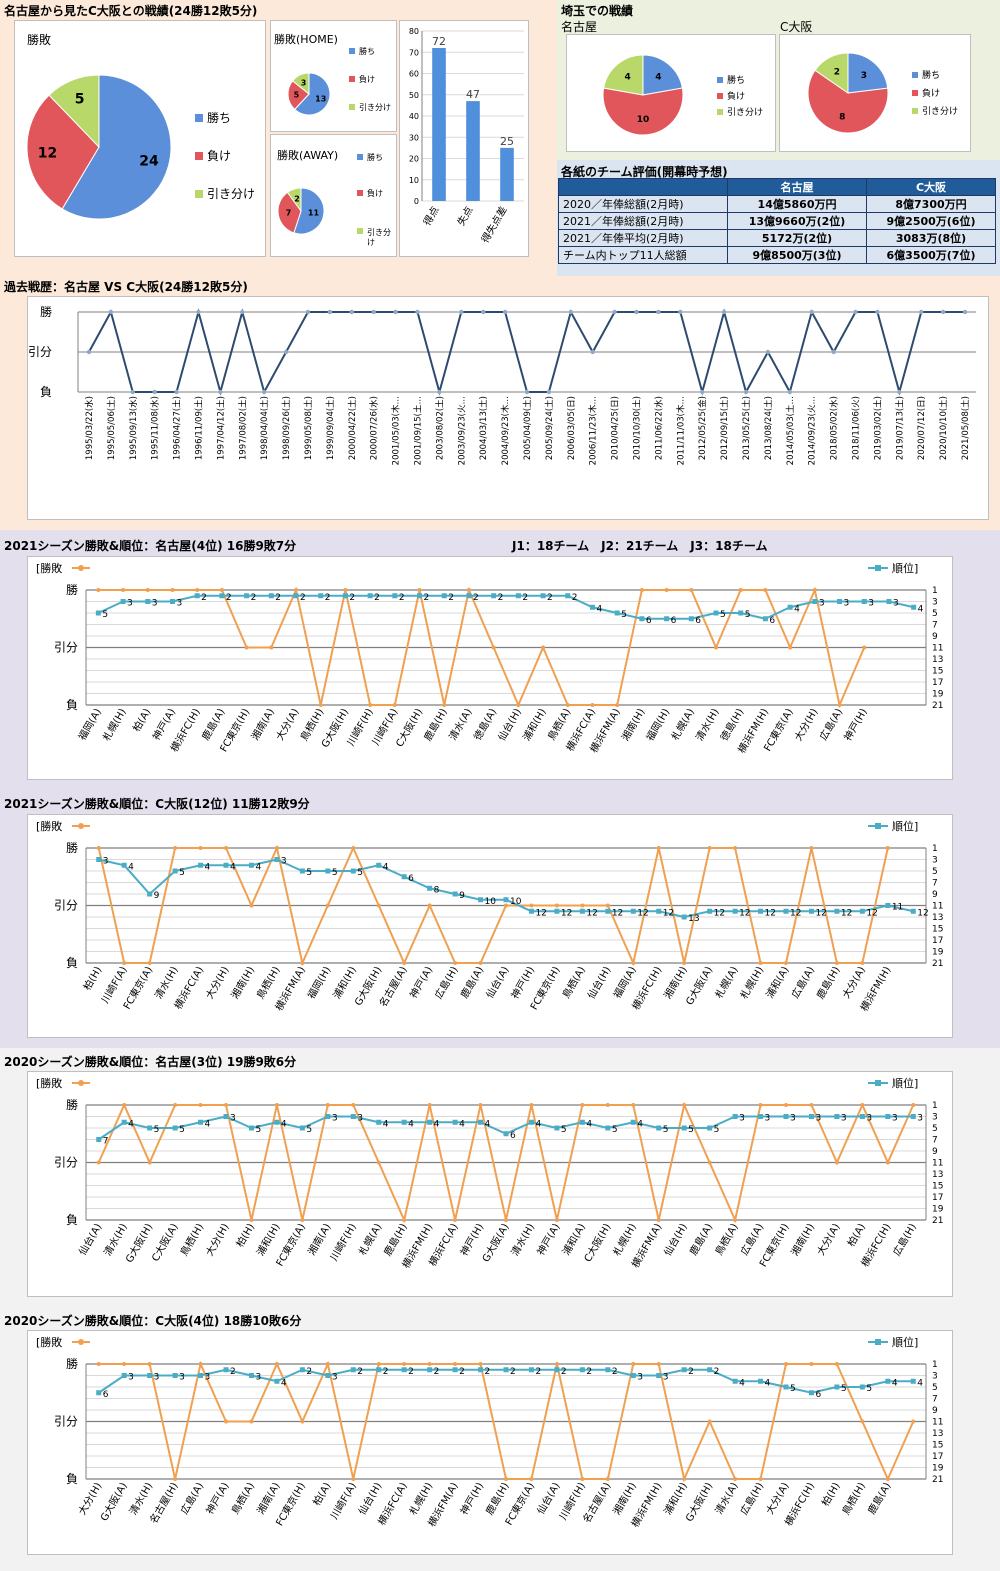 This screenshot has height=1571, width=1000. What do you see at coordinates (80, 100) in the screenshot?
I see `pie-slice-label: 5` at bounding box center [80, 100].